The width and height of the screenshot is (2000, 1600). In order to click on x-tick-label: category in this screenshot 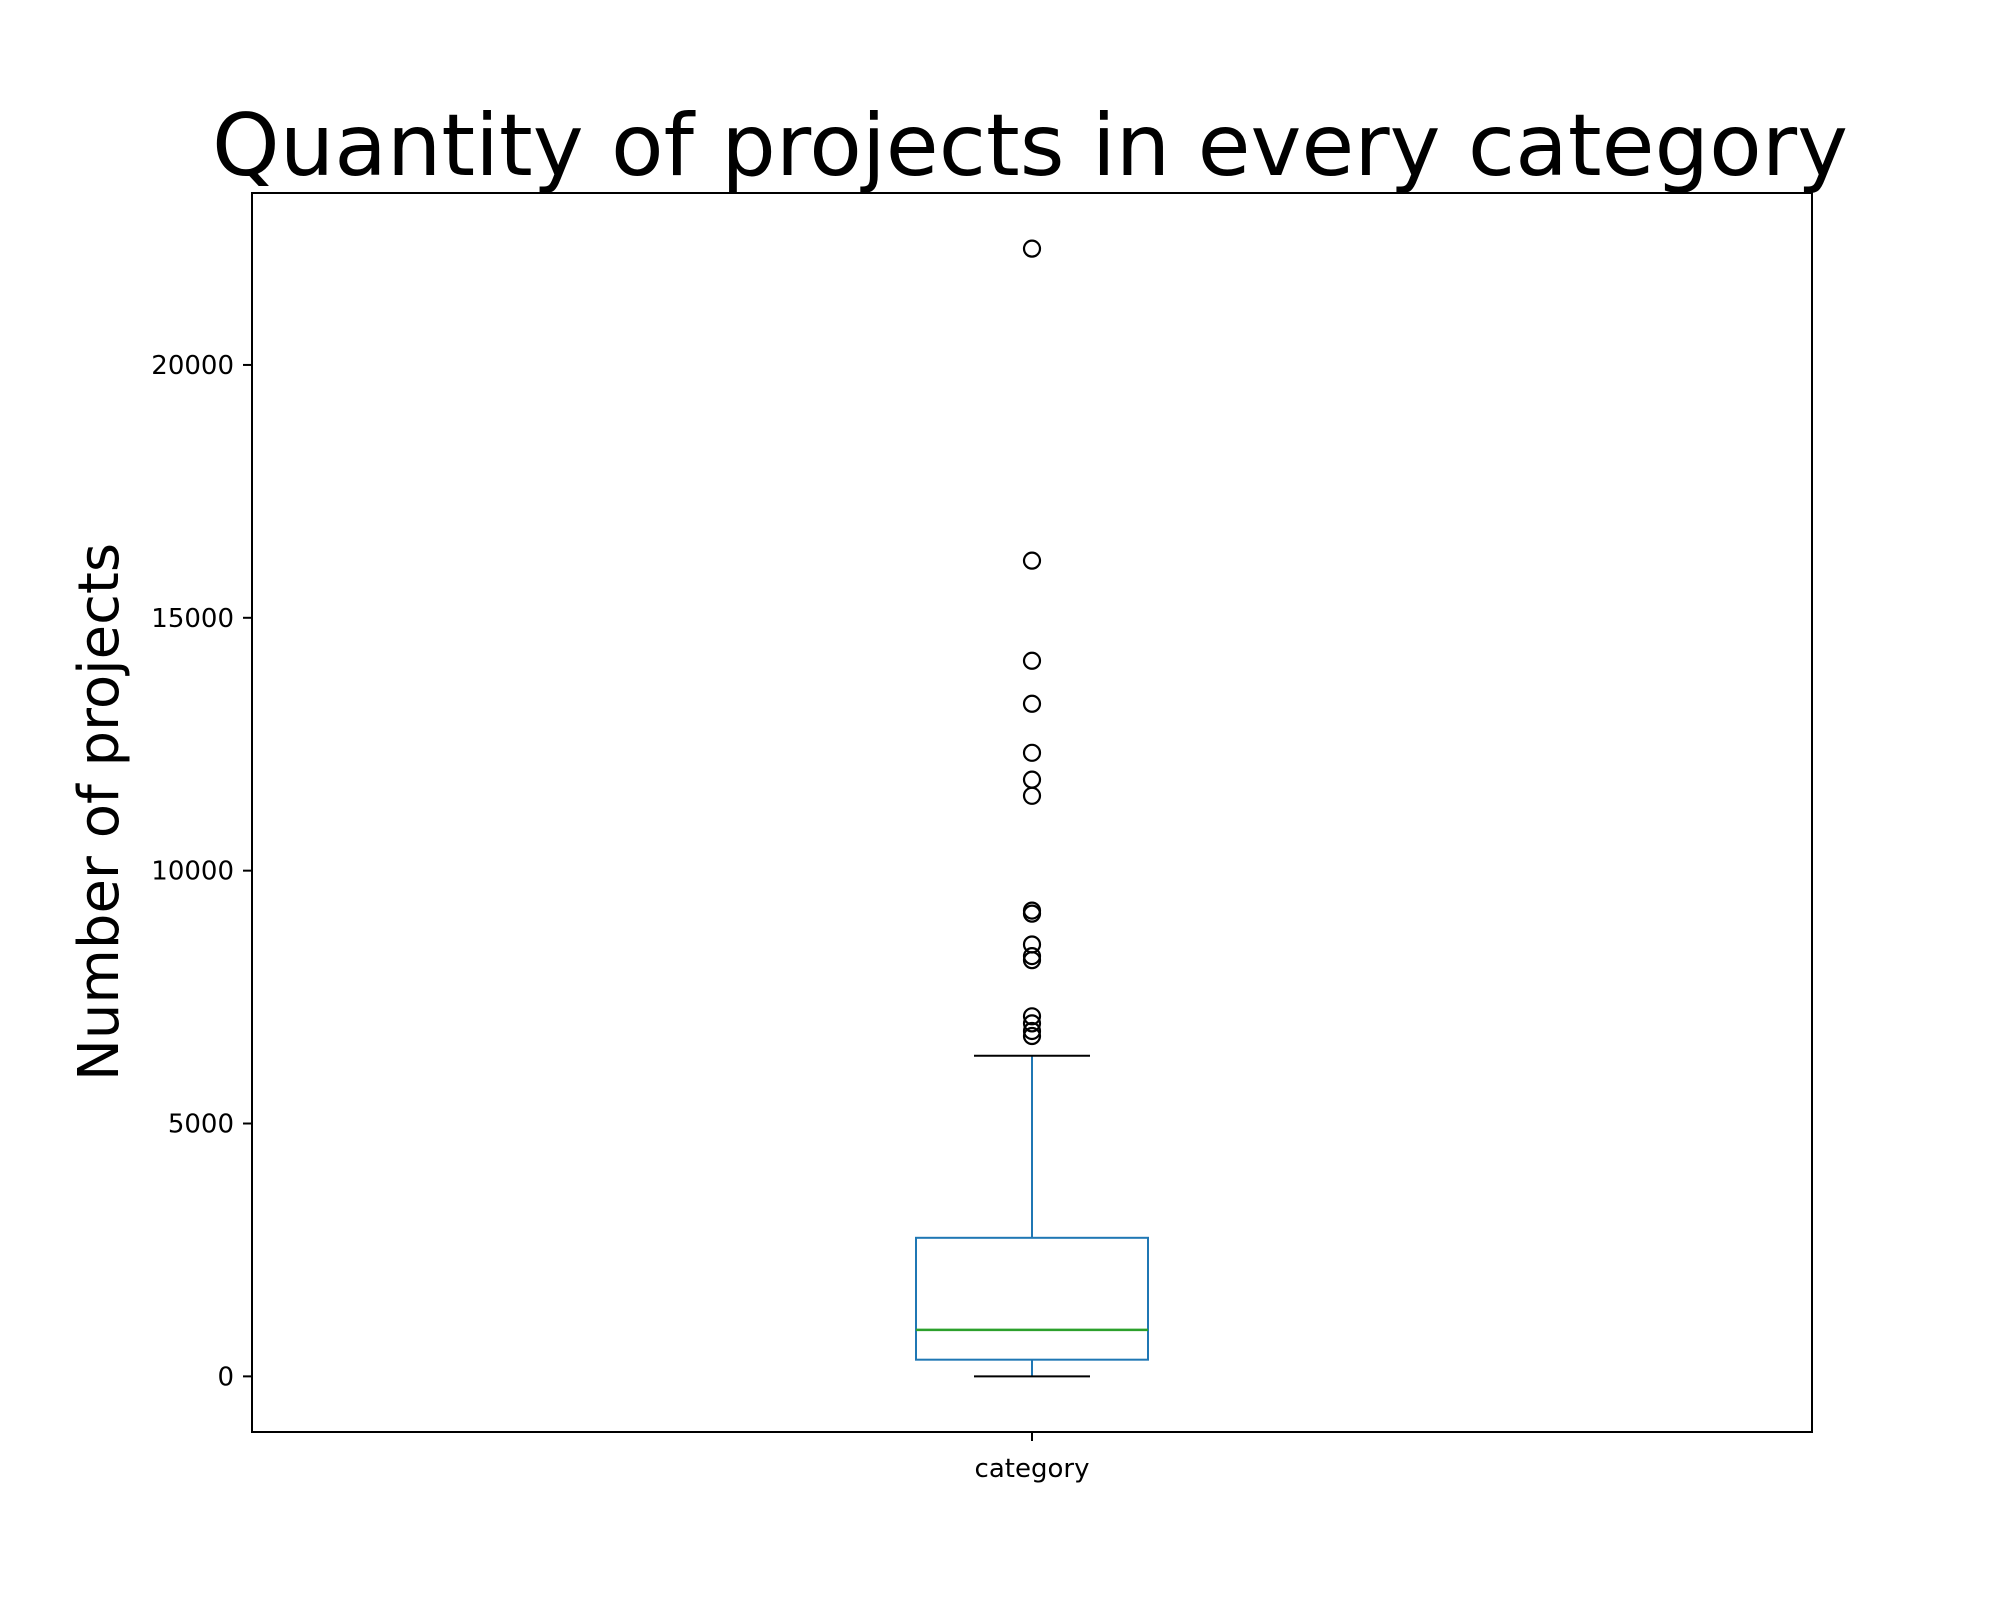, I will do `click(1032, 1469)`.